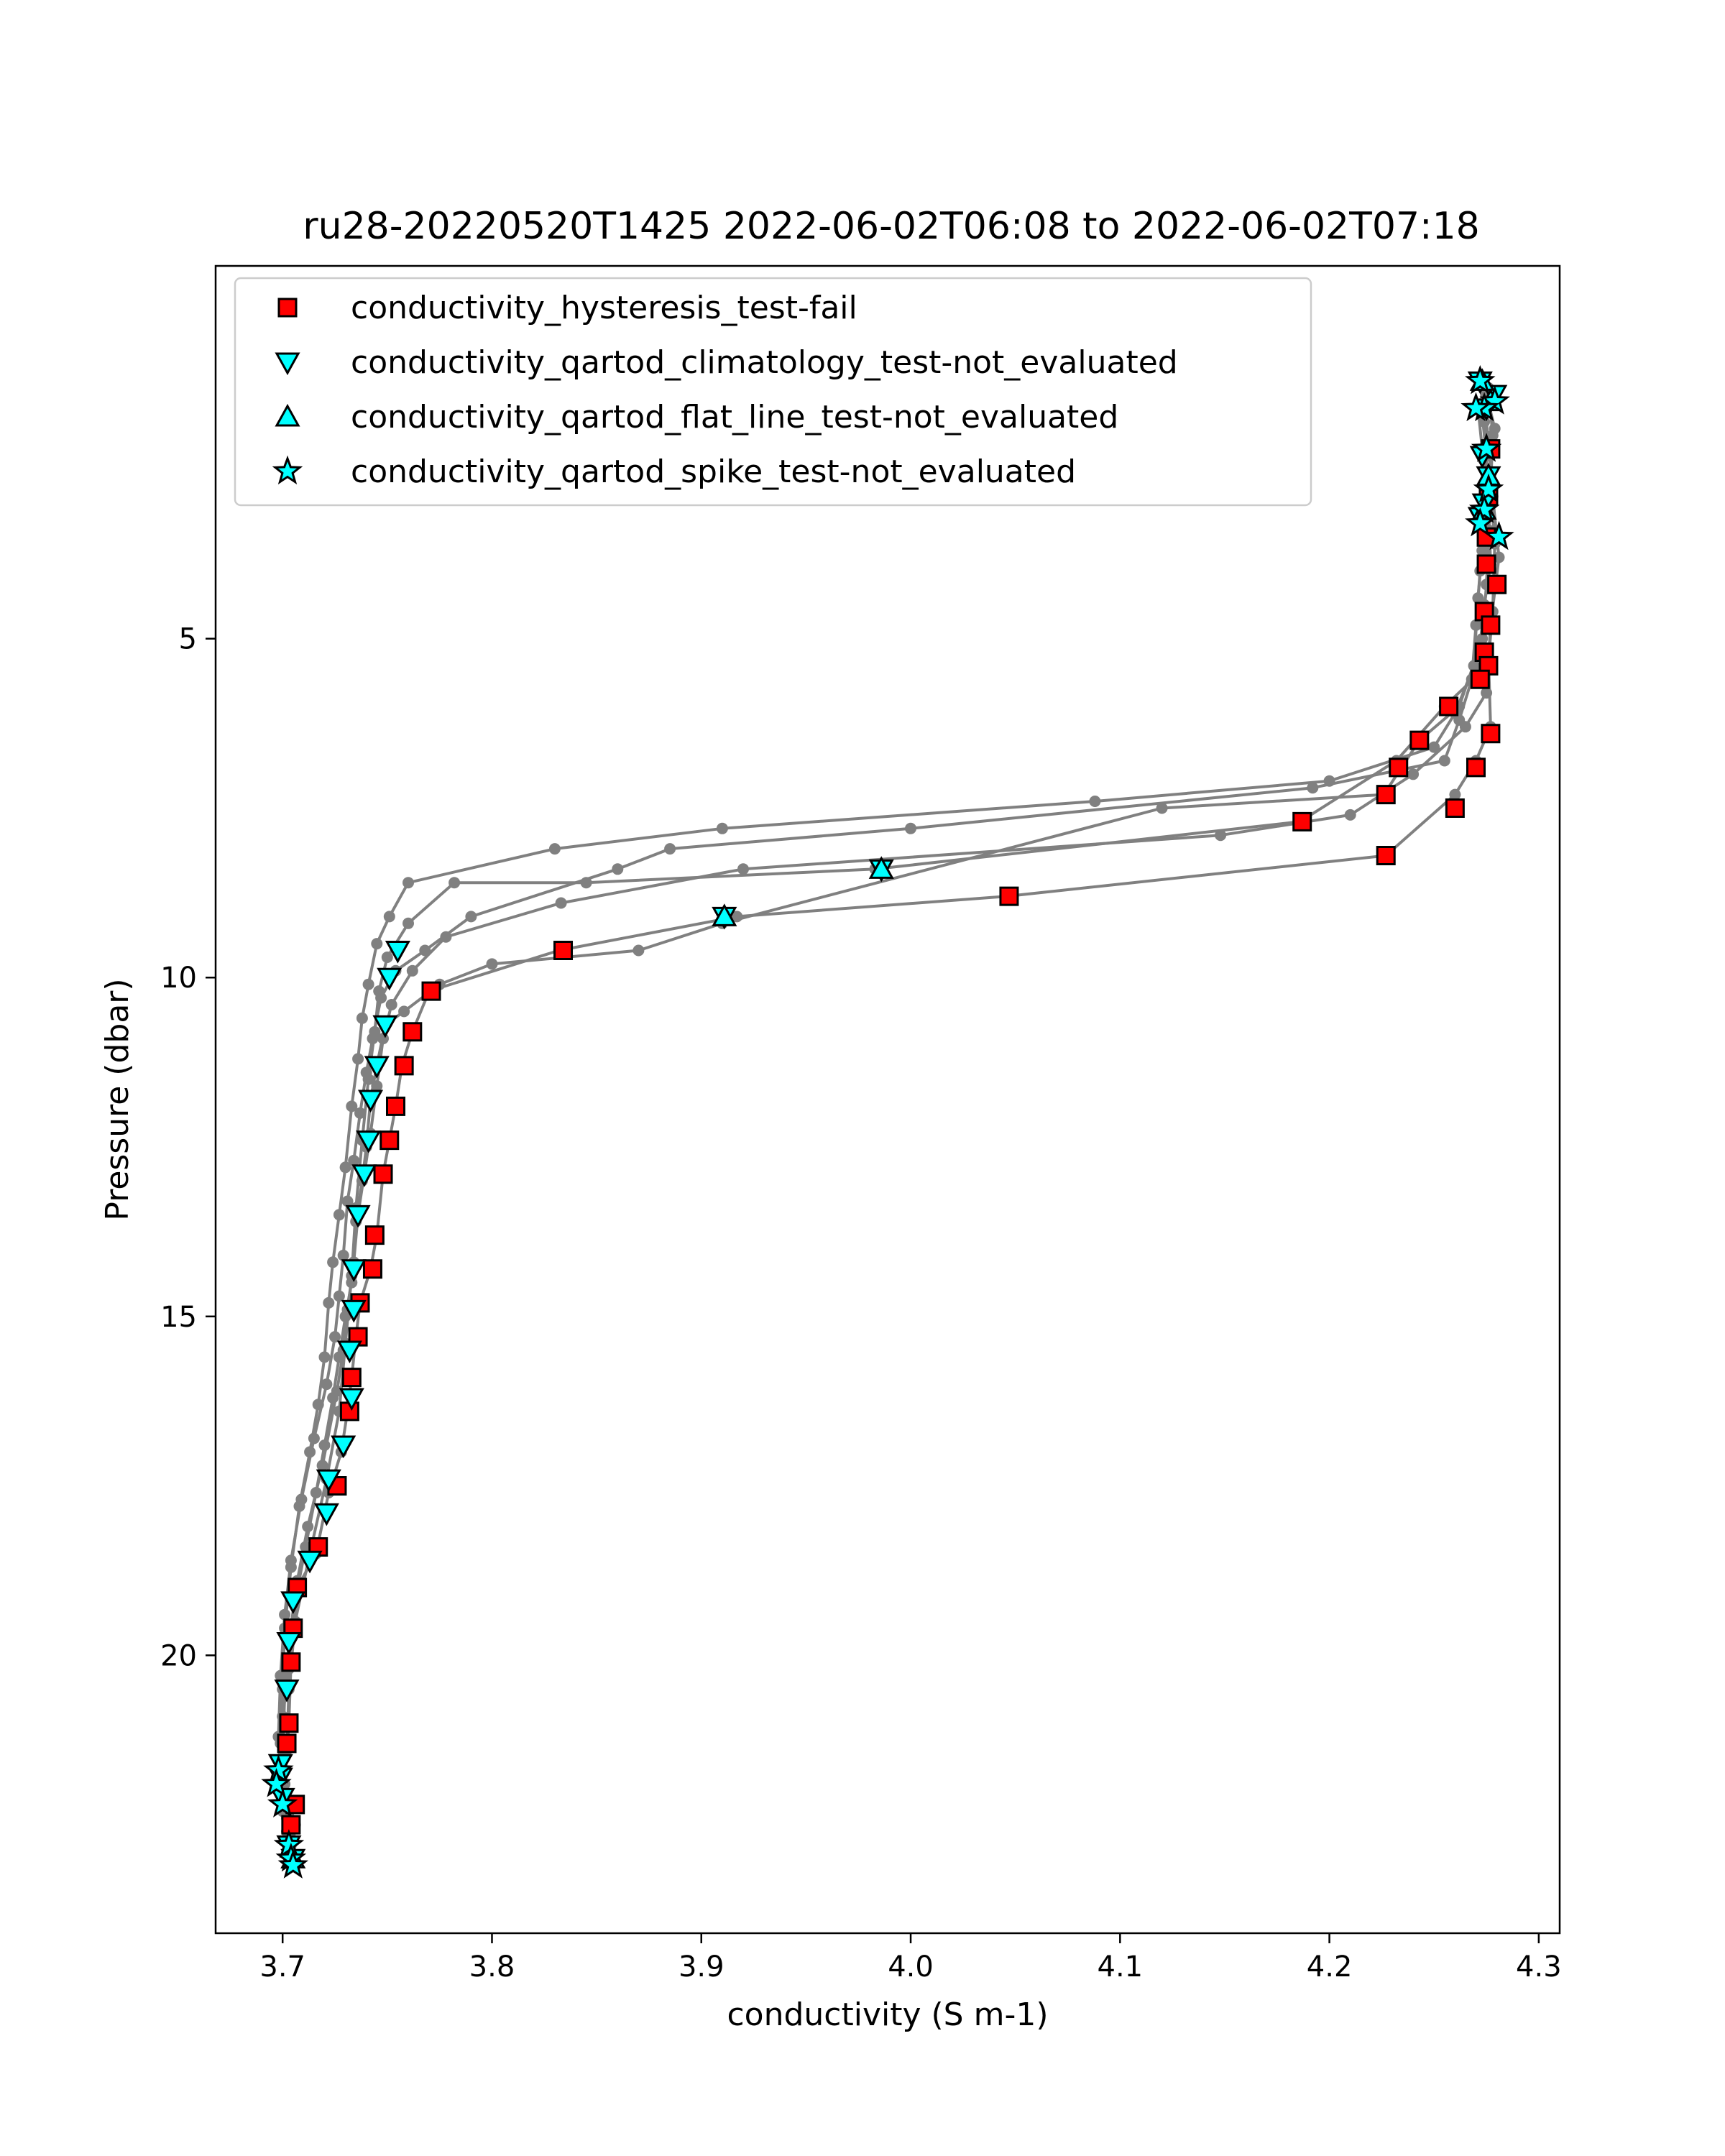 The image size is (1725, 2156). What do you see at coordinates (188, 639) in the screenshot?
I see `y-tick-label: 5` at bounding box center [188, 639].